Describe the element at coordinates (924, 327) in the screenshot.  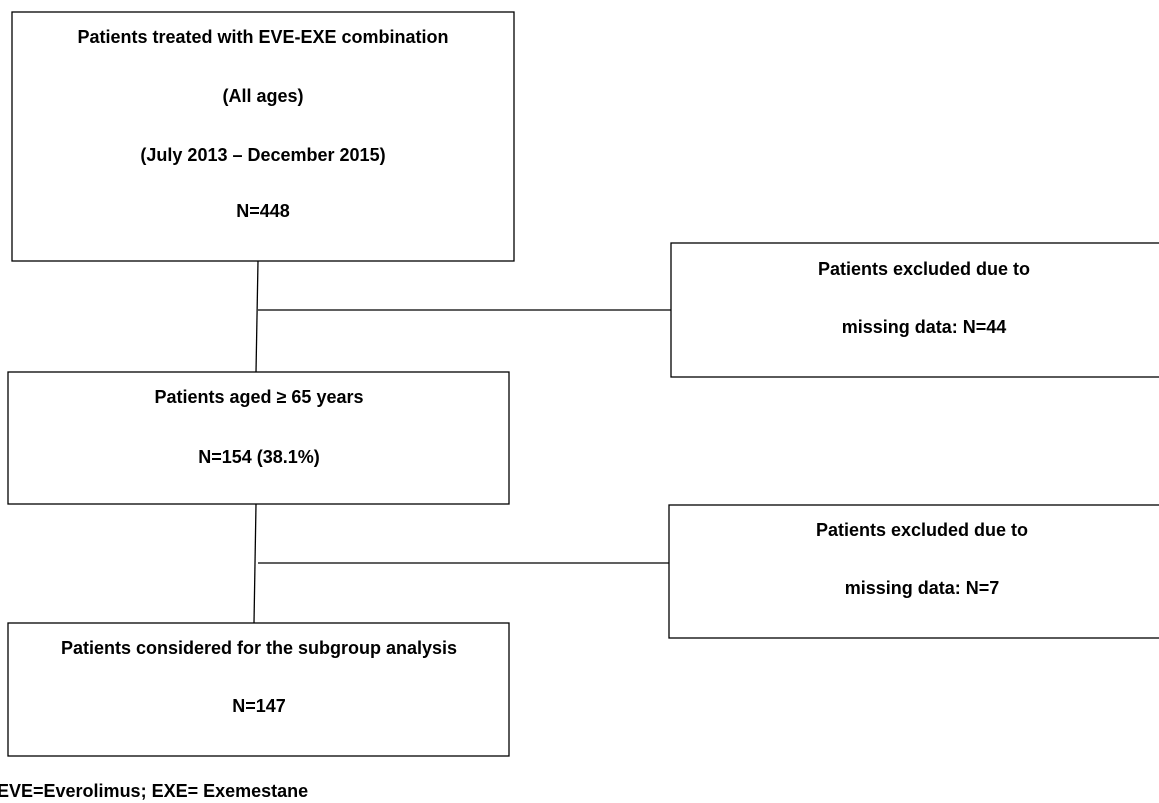
I see `box-text: missing data: N=44` at that location.